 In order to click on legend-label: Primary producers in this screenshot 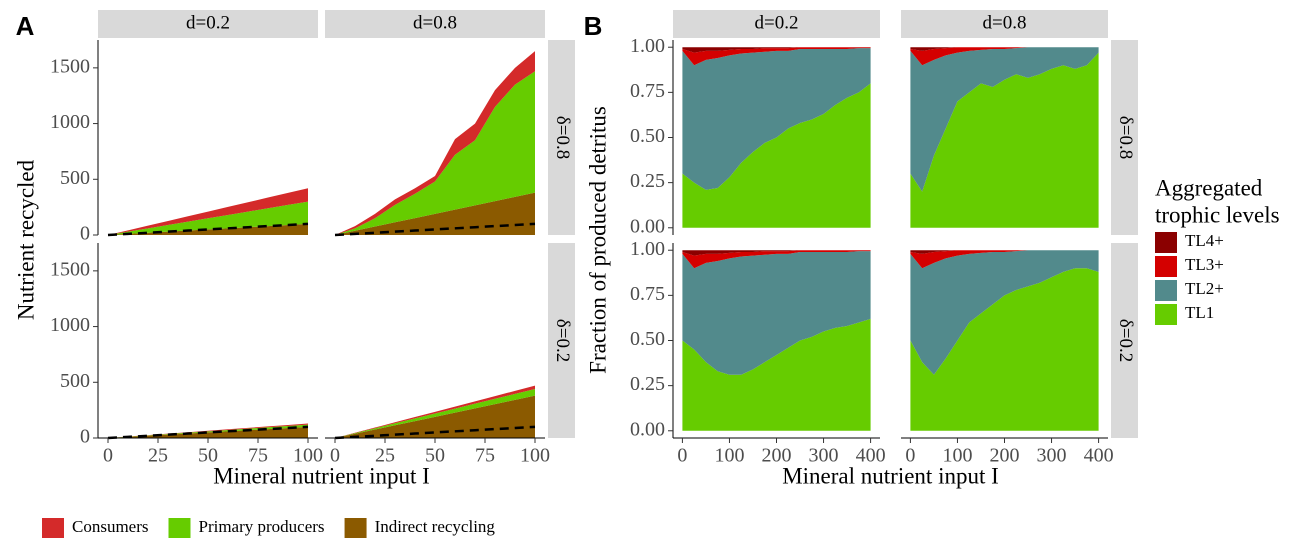, I will do `click(262, 526)`.